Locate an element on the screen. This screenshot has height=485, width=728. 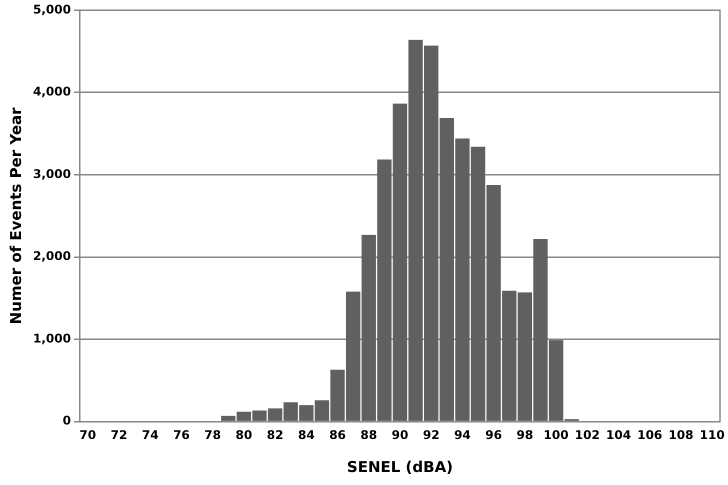
x-tick-label: 100 is located at coordinates (556, 435).